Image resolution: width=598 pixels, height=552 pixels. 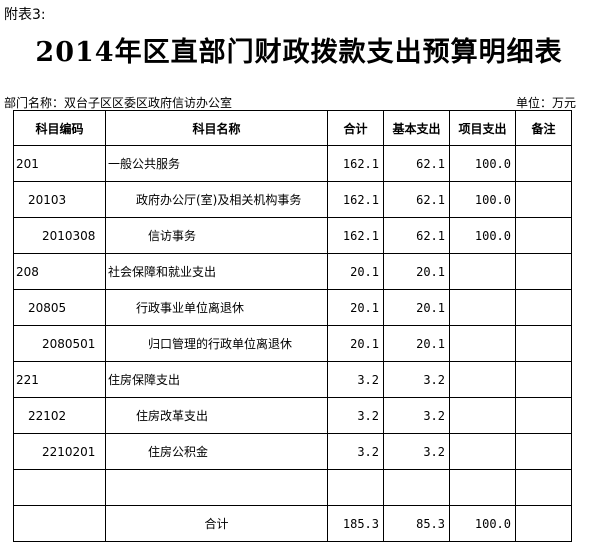 I want to click on cell-code: 20805, so click(x=59, y=307).